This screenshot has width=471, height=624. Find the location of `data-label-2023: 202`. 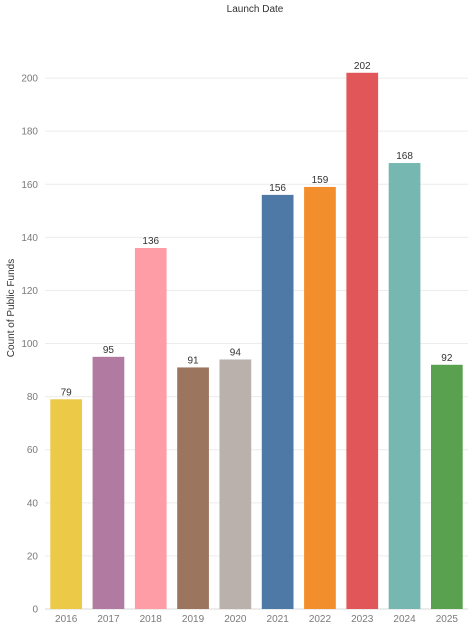

data-label-2023: 202 is located at coordinates (362, 66).